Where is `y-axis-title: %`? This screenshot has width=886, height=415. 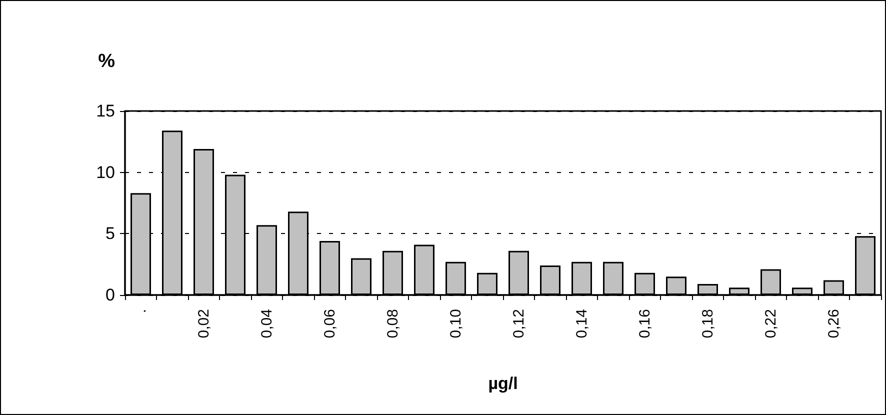
y-axis-title: % is located at coordinates (107, 61).